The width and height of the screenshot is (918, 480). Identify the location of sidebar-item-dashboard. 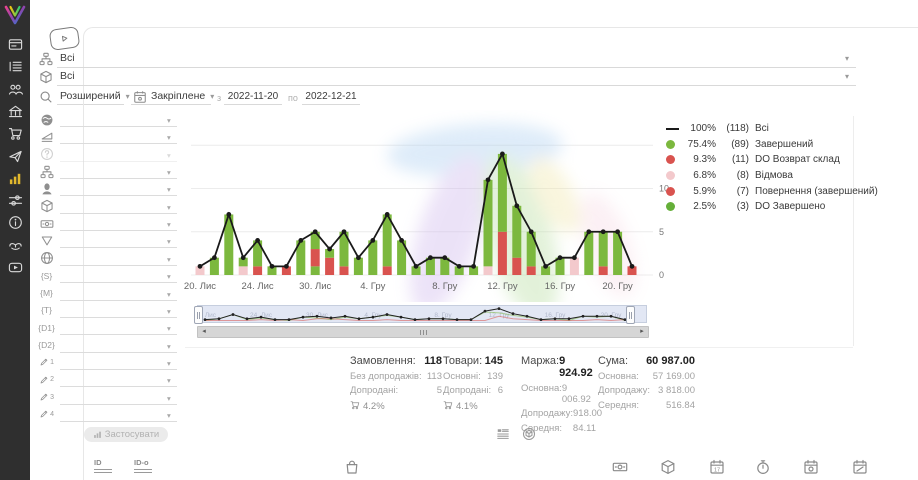
(15, 47).